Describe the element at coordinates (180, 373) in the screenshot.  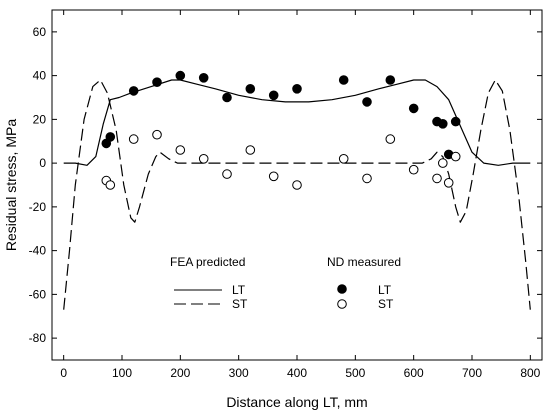
I see `x-tick-label: 200` at that location.